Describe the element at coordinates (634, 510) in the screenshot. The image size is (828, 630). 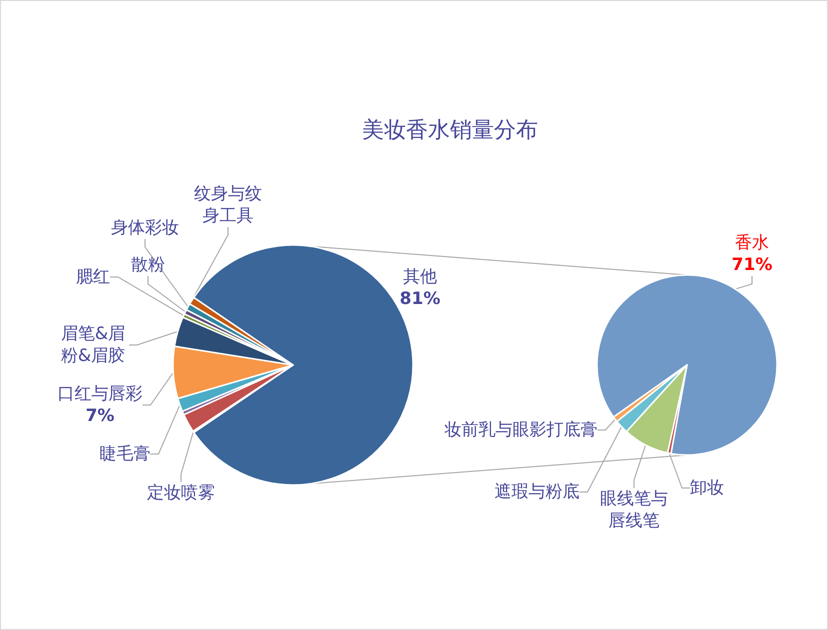
I see `slice-label: 眼线笔与唇线笔` at that location.